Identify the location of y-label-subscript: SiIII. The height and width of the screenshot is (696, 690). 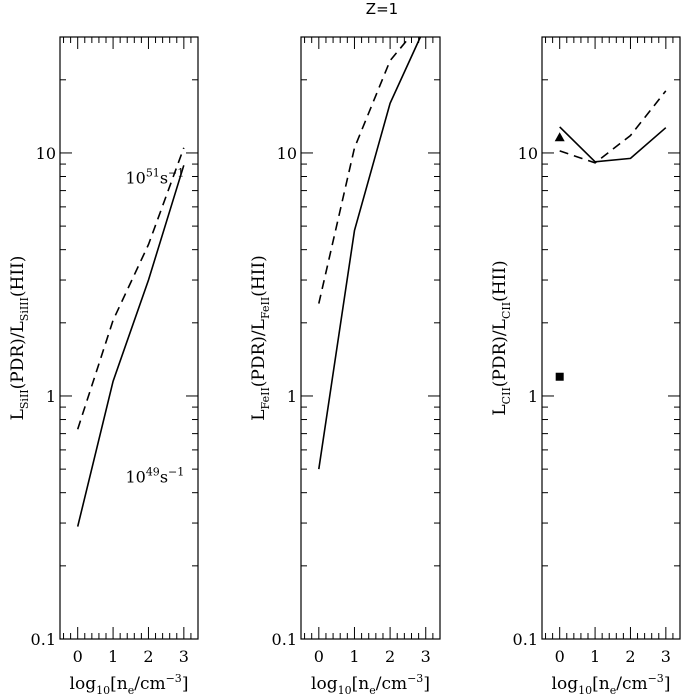
(24, 309).